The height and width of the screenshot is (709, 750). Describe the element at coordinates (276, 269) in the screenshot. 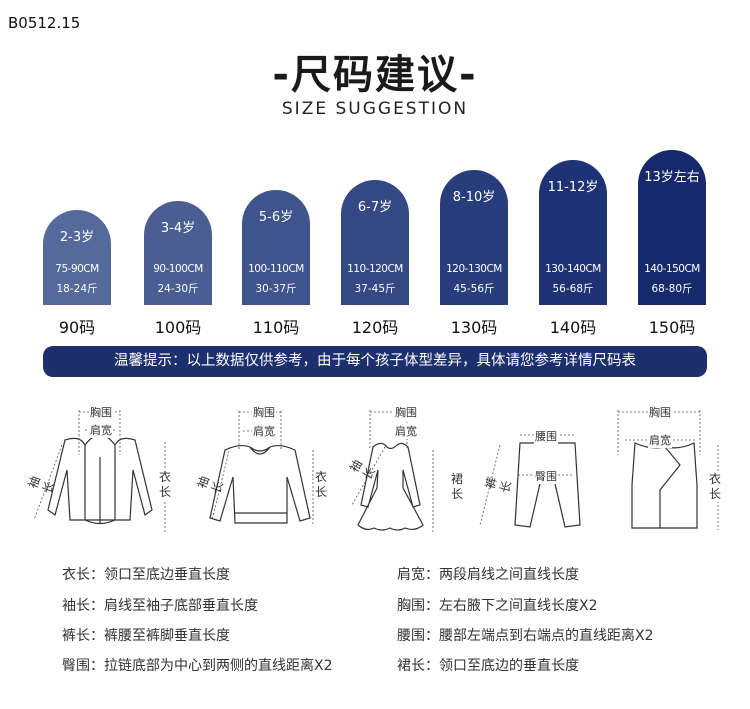

I see `height-range: 100-110CM` at that location.